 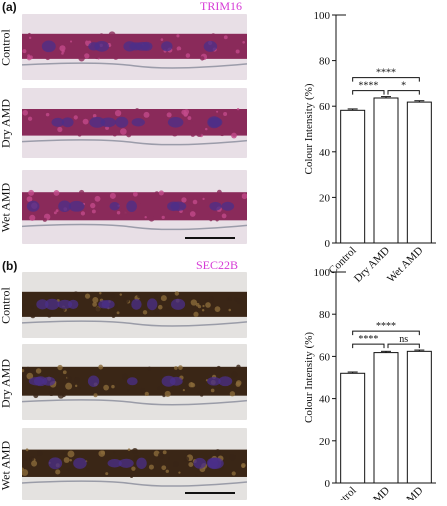 I want to click on panel-a-letter: (a), so click(x=9, y=7).